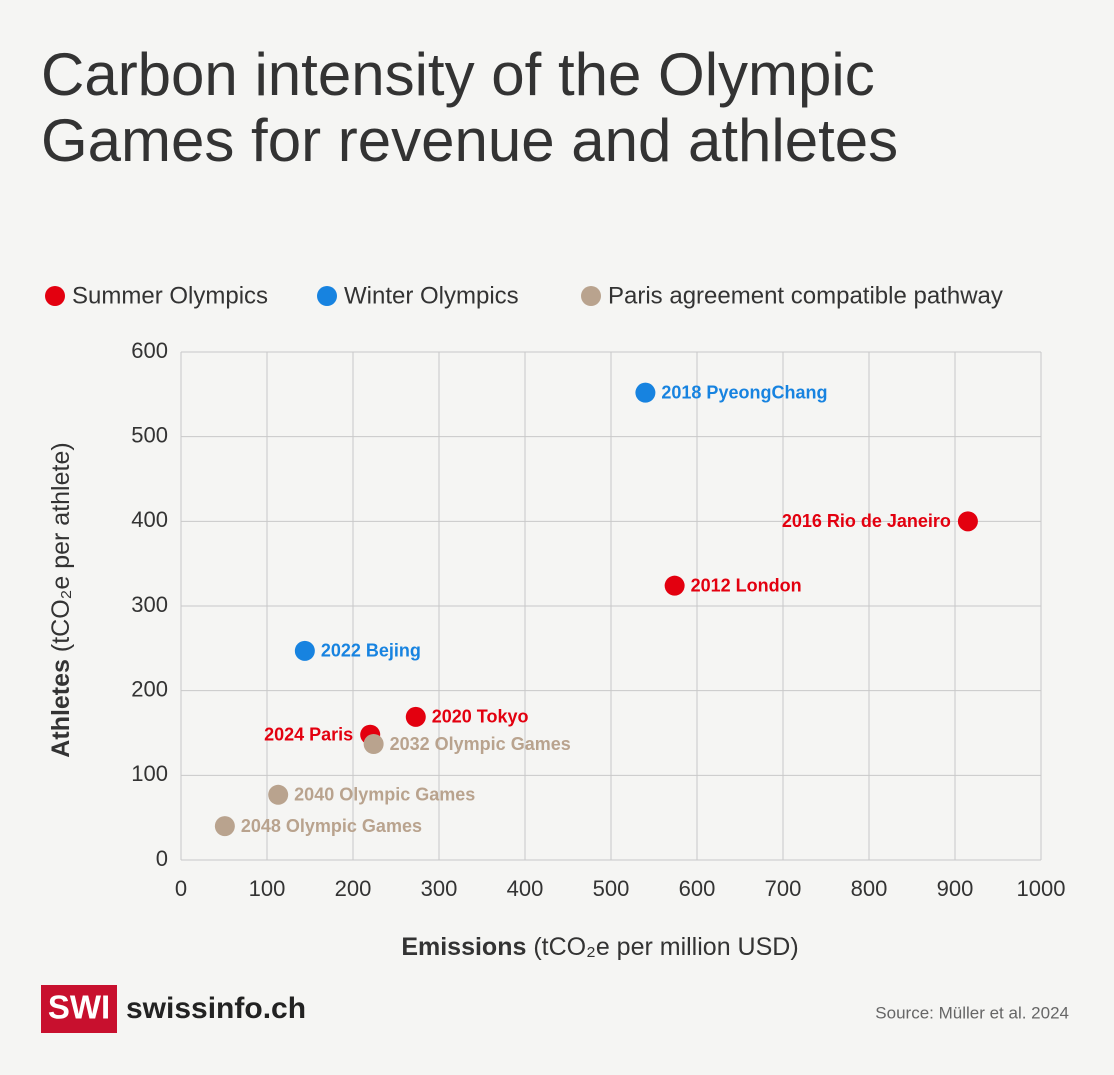 The image size is (1114, 1075). What do you see at coordinates (869, 888) in the screenshot?
I see `x-tick-label: 800` at bounding box center [869, 888].